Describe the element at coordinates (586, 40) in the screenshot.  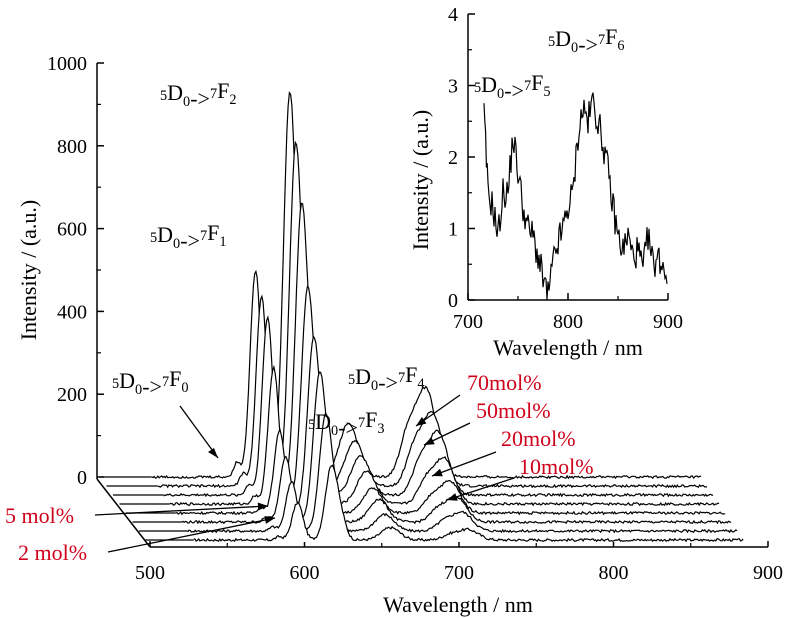
I see `inset-peak-label: 5D0->7F6` at that location.